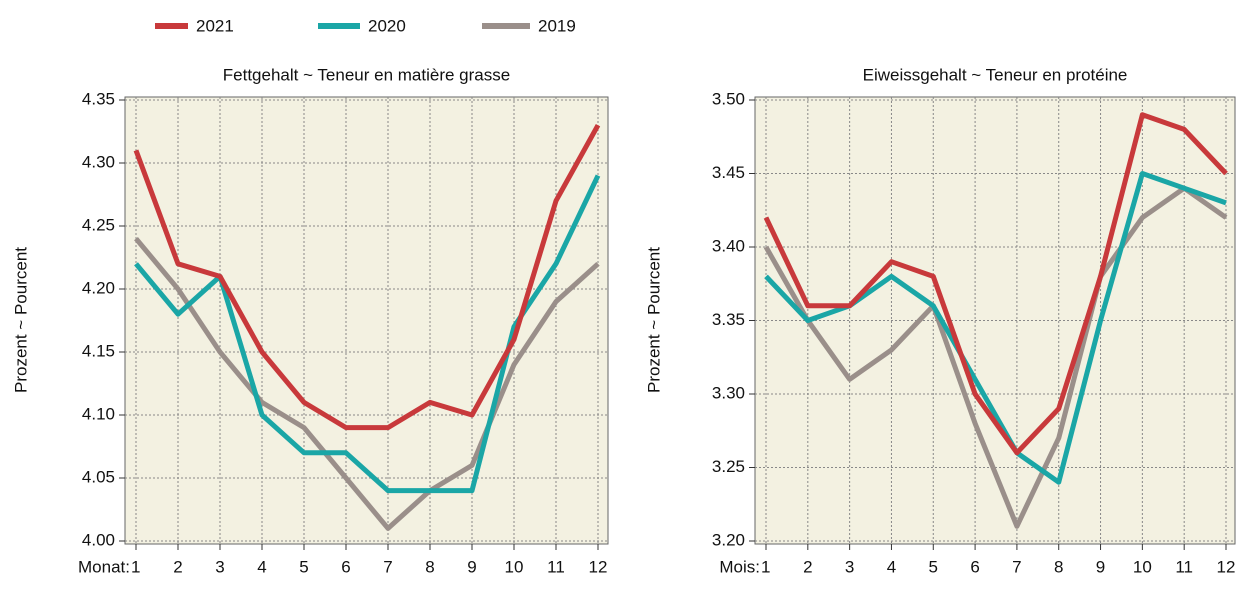  What do you see at coordinates (98, 413) in the screenshot?
I see `y-tick-label: 4.10` at bounding box center [98, 413].